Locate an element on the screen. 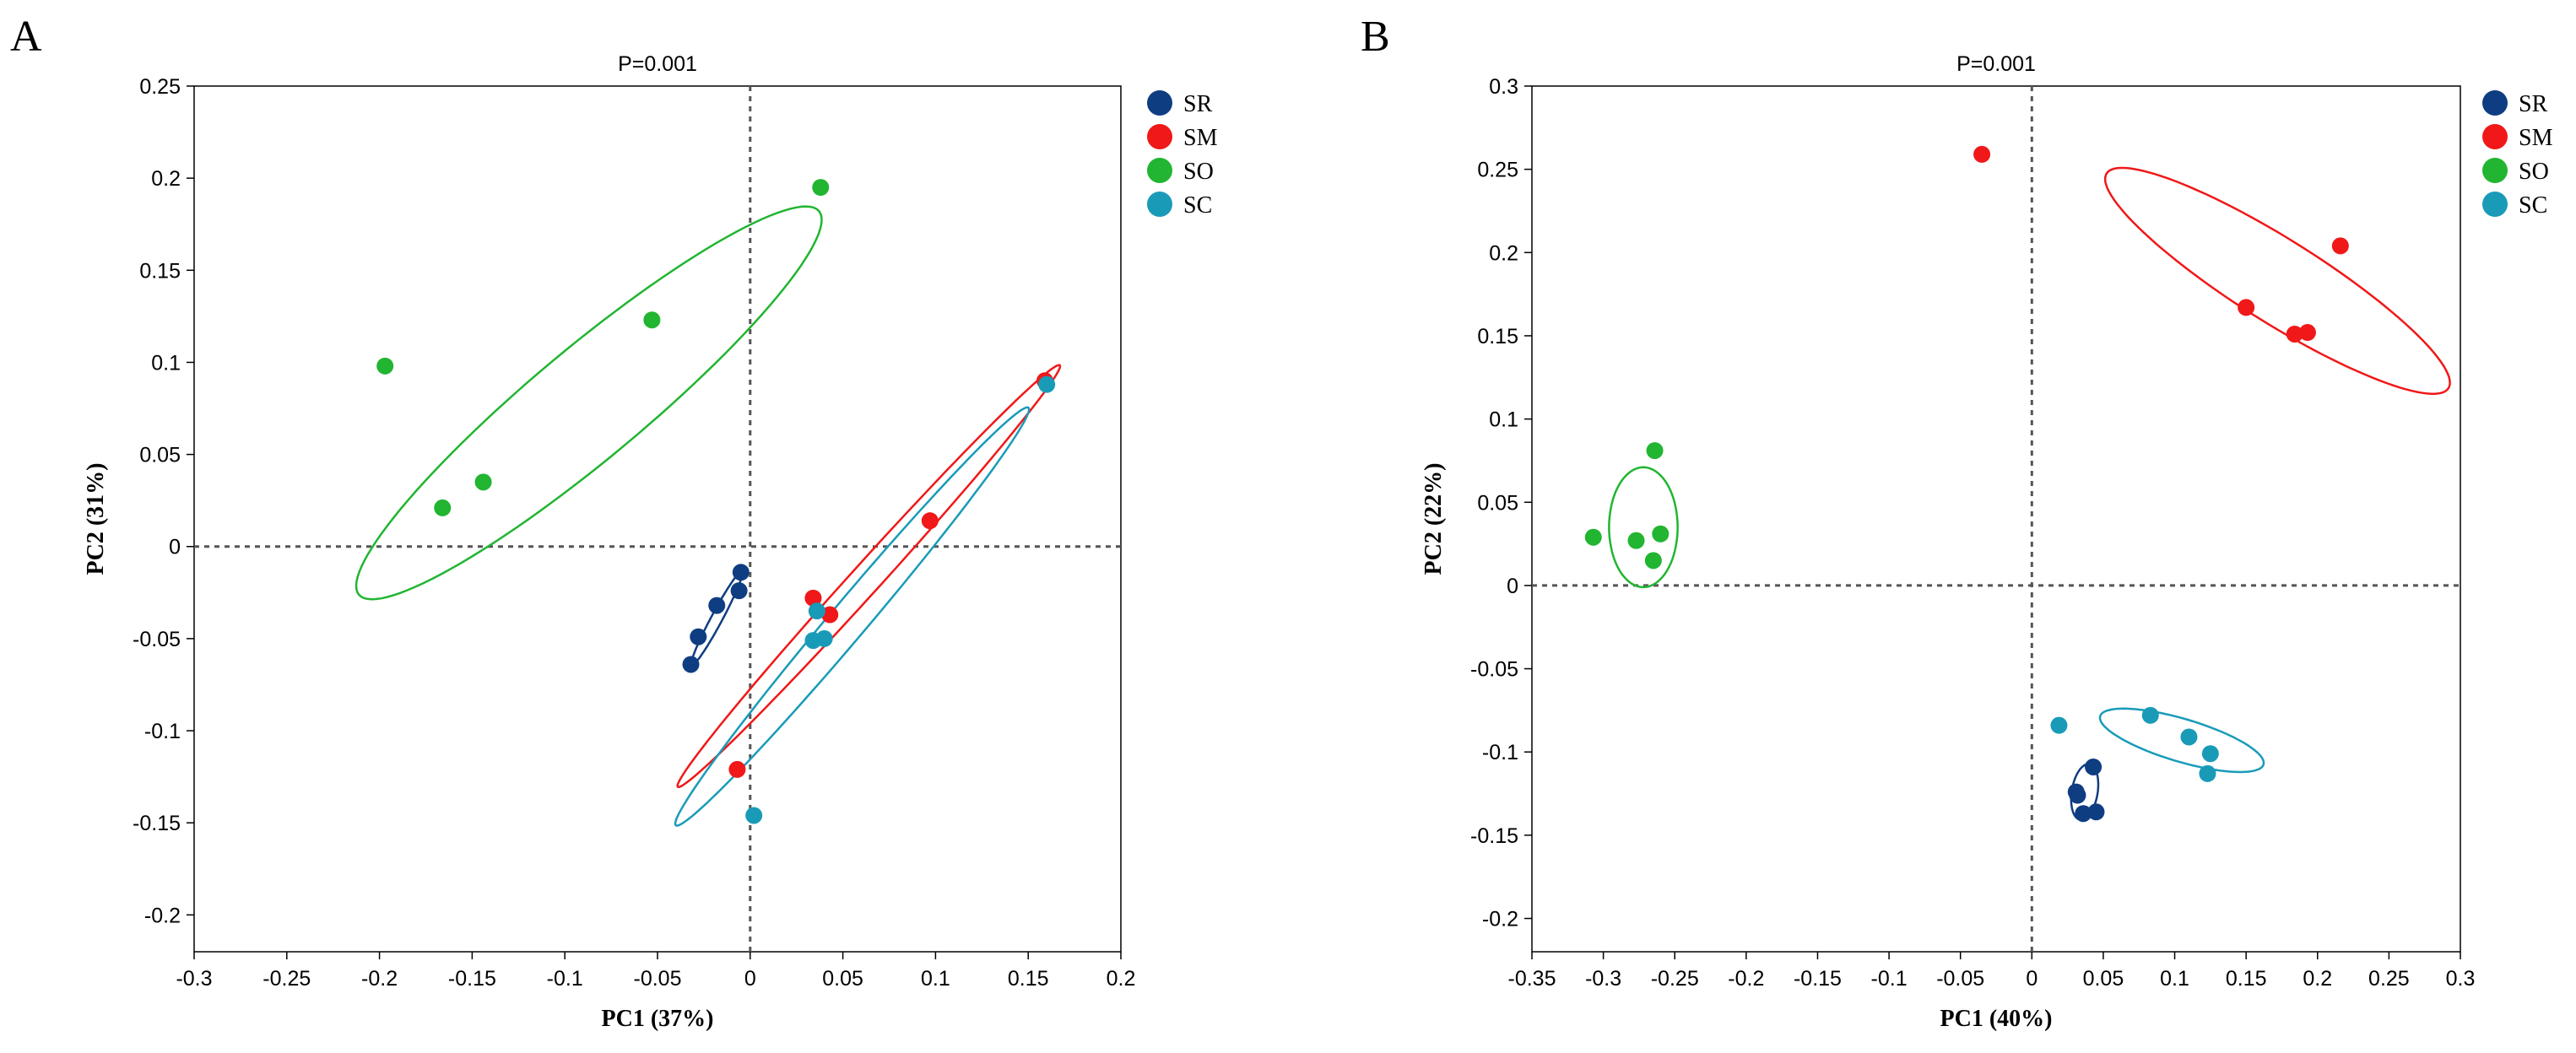 Image resolution: width=2576 pixels, height=1053 pixels. x-axis-label: PC1 (40%) is located at coordinates (1996, 1019).